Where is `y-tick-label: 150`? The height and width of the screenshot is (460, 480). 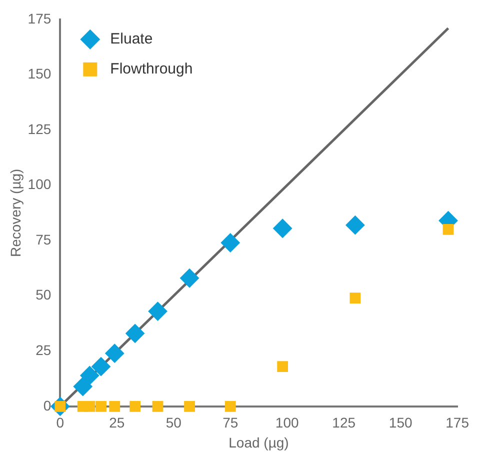
y-tick-label: 150 is located at coordinates (40, 74).